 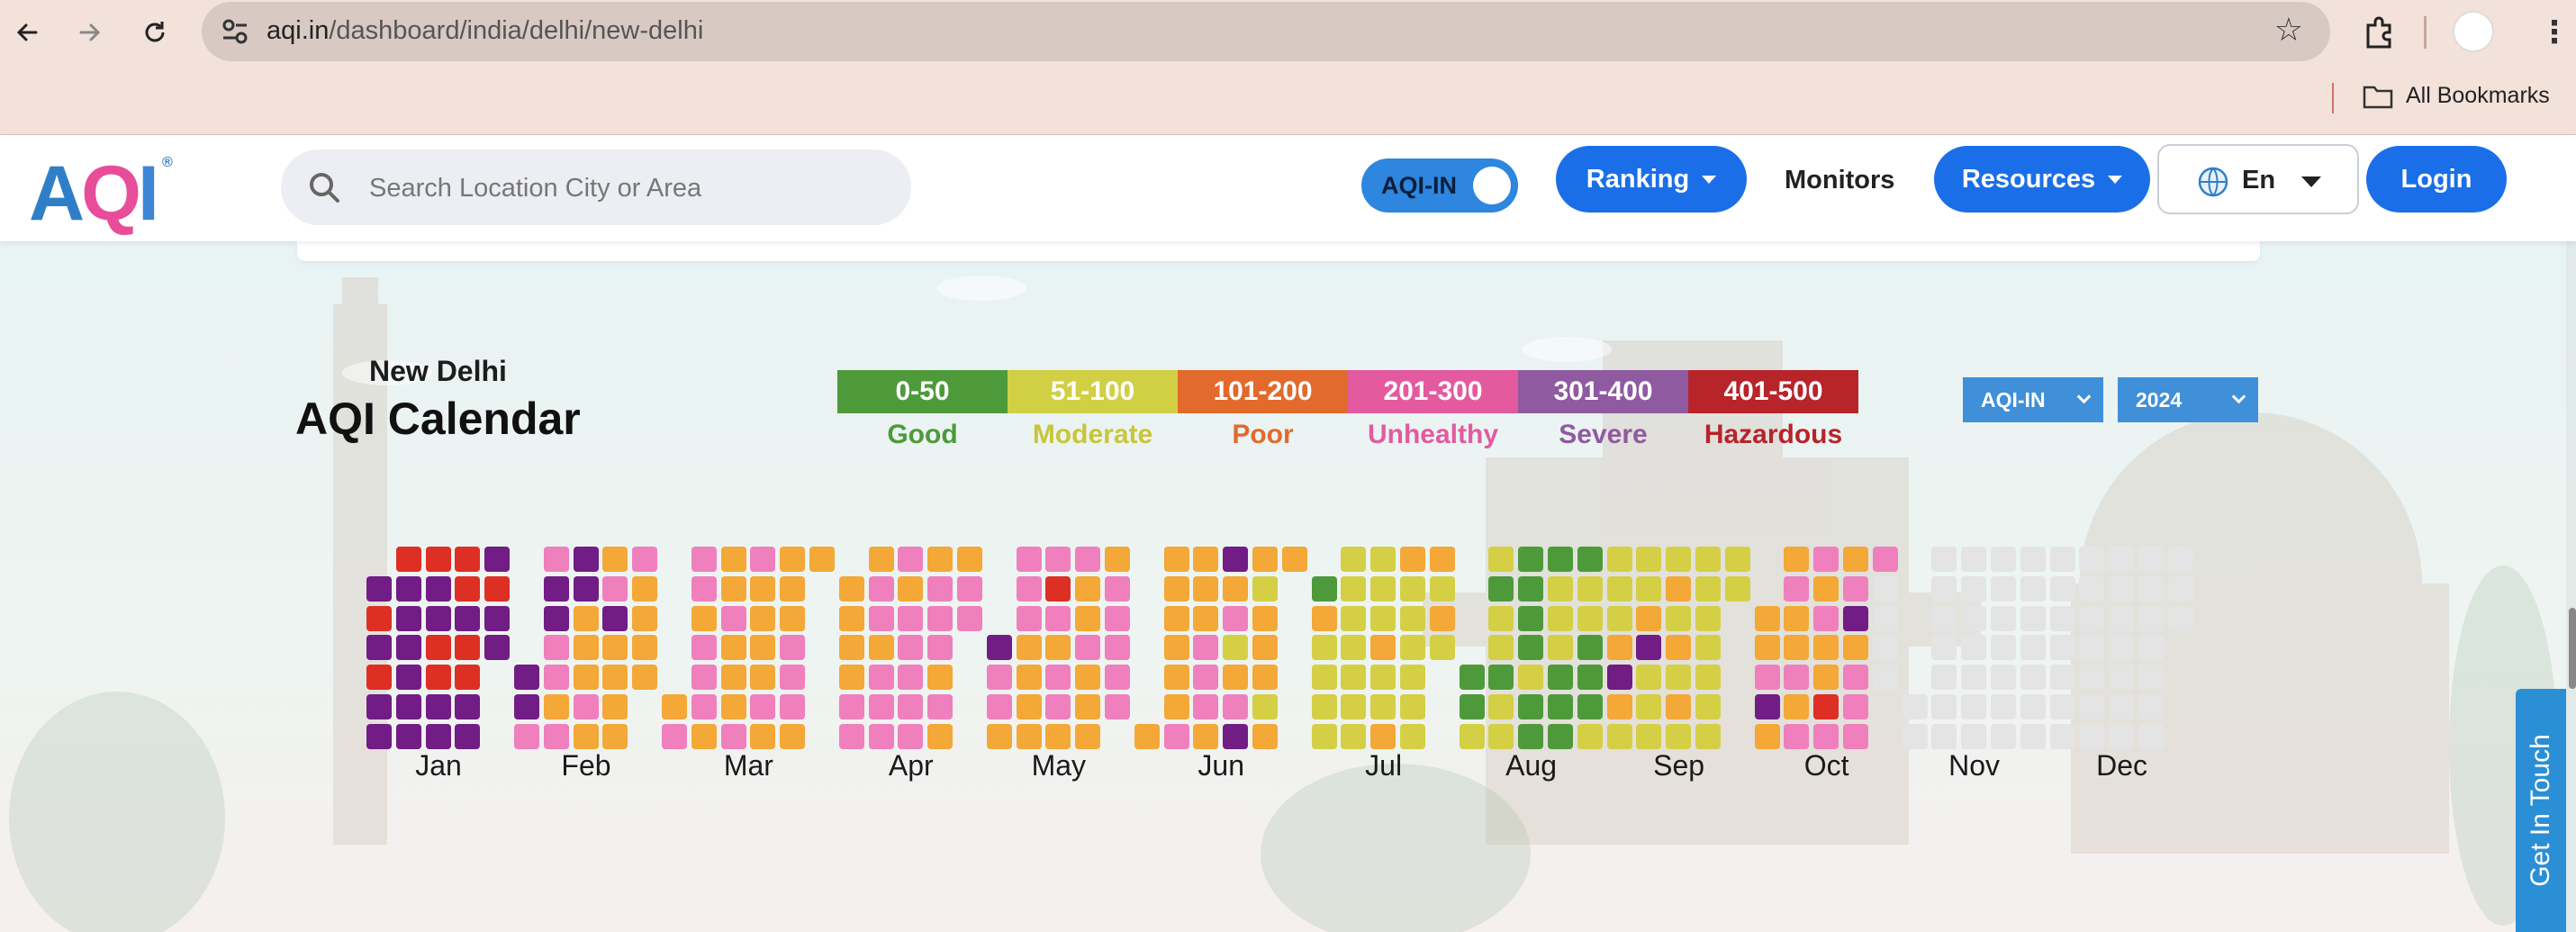 I want to click on forward-icon, so click(x=90, y=32).